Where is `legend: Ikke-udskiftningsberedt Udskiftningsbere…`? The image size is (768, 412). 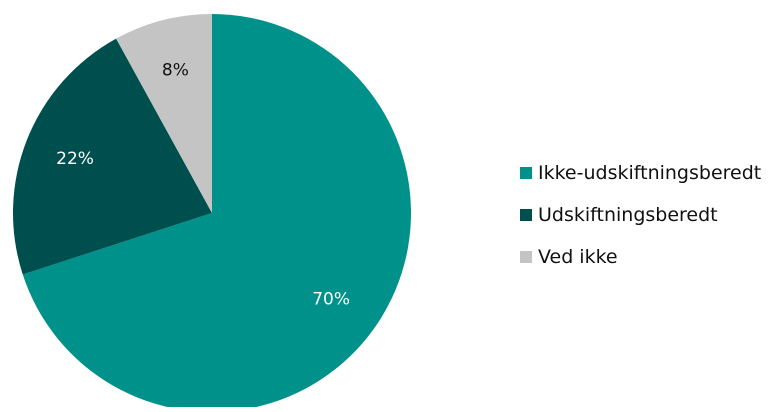 legend: Ikke-udskiftningsberedt Udskiftningsbere… is located at coordinates (640, 215).